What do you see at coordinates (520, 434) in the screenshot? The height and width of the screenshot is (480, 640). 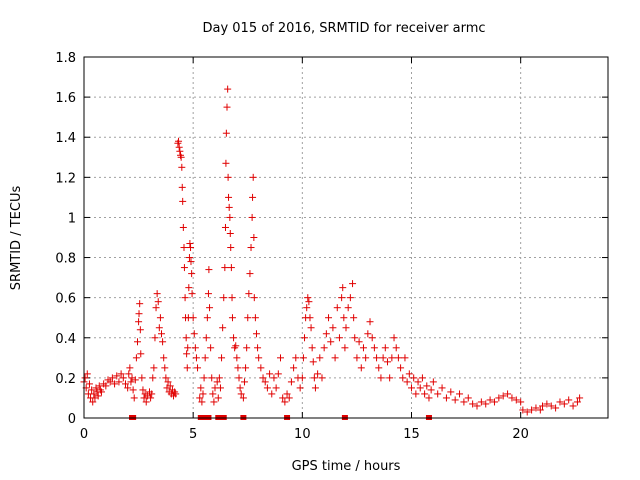 I see `x-tick-label: 20` at bounding box center [520, 434].